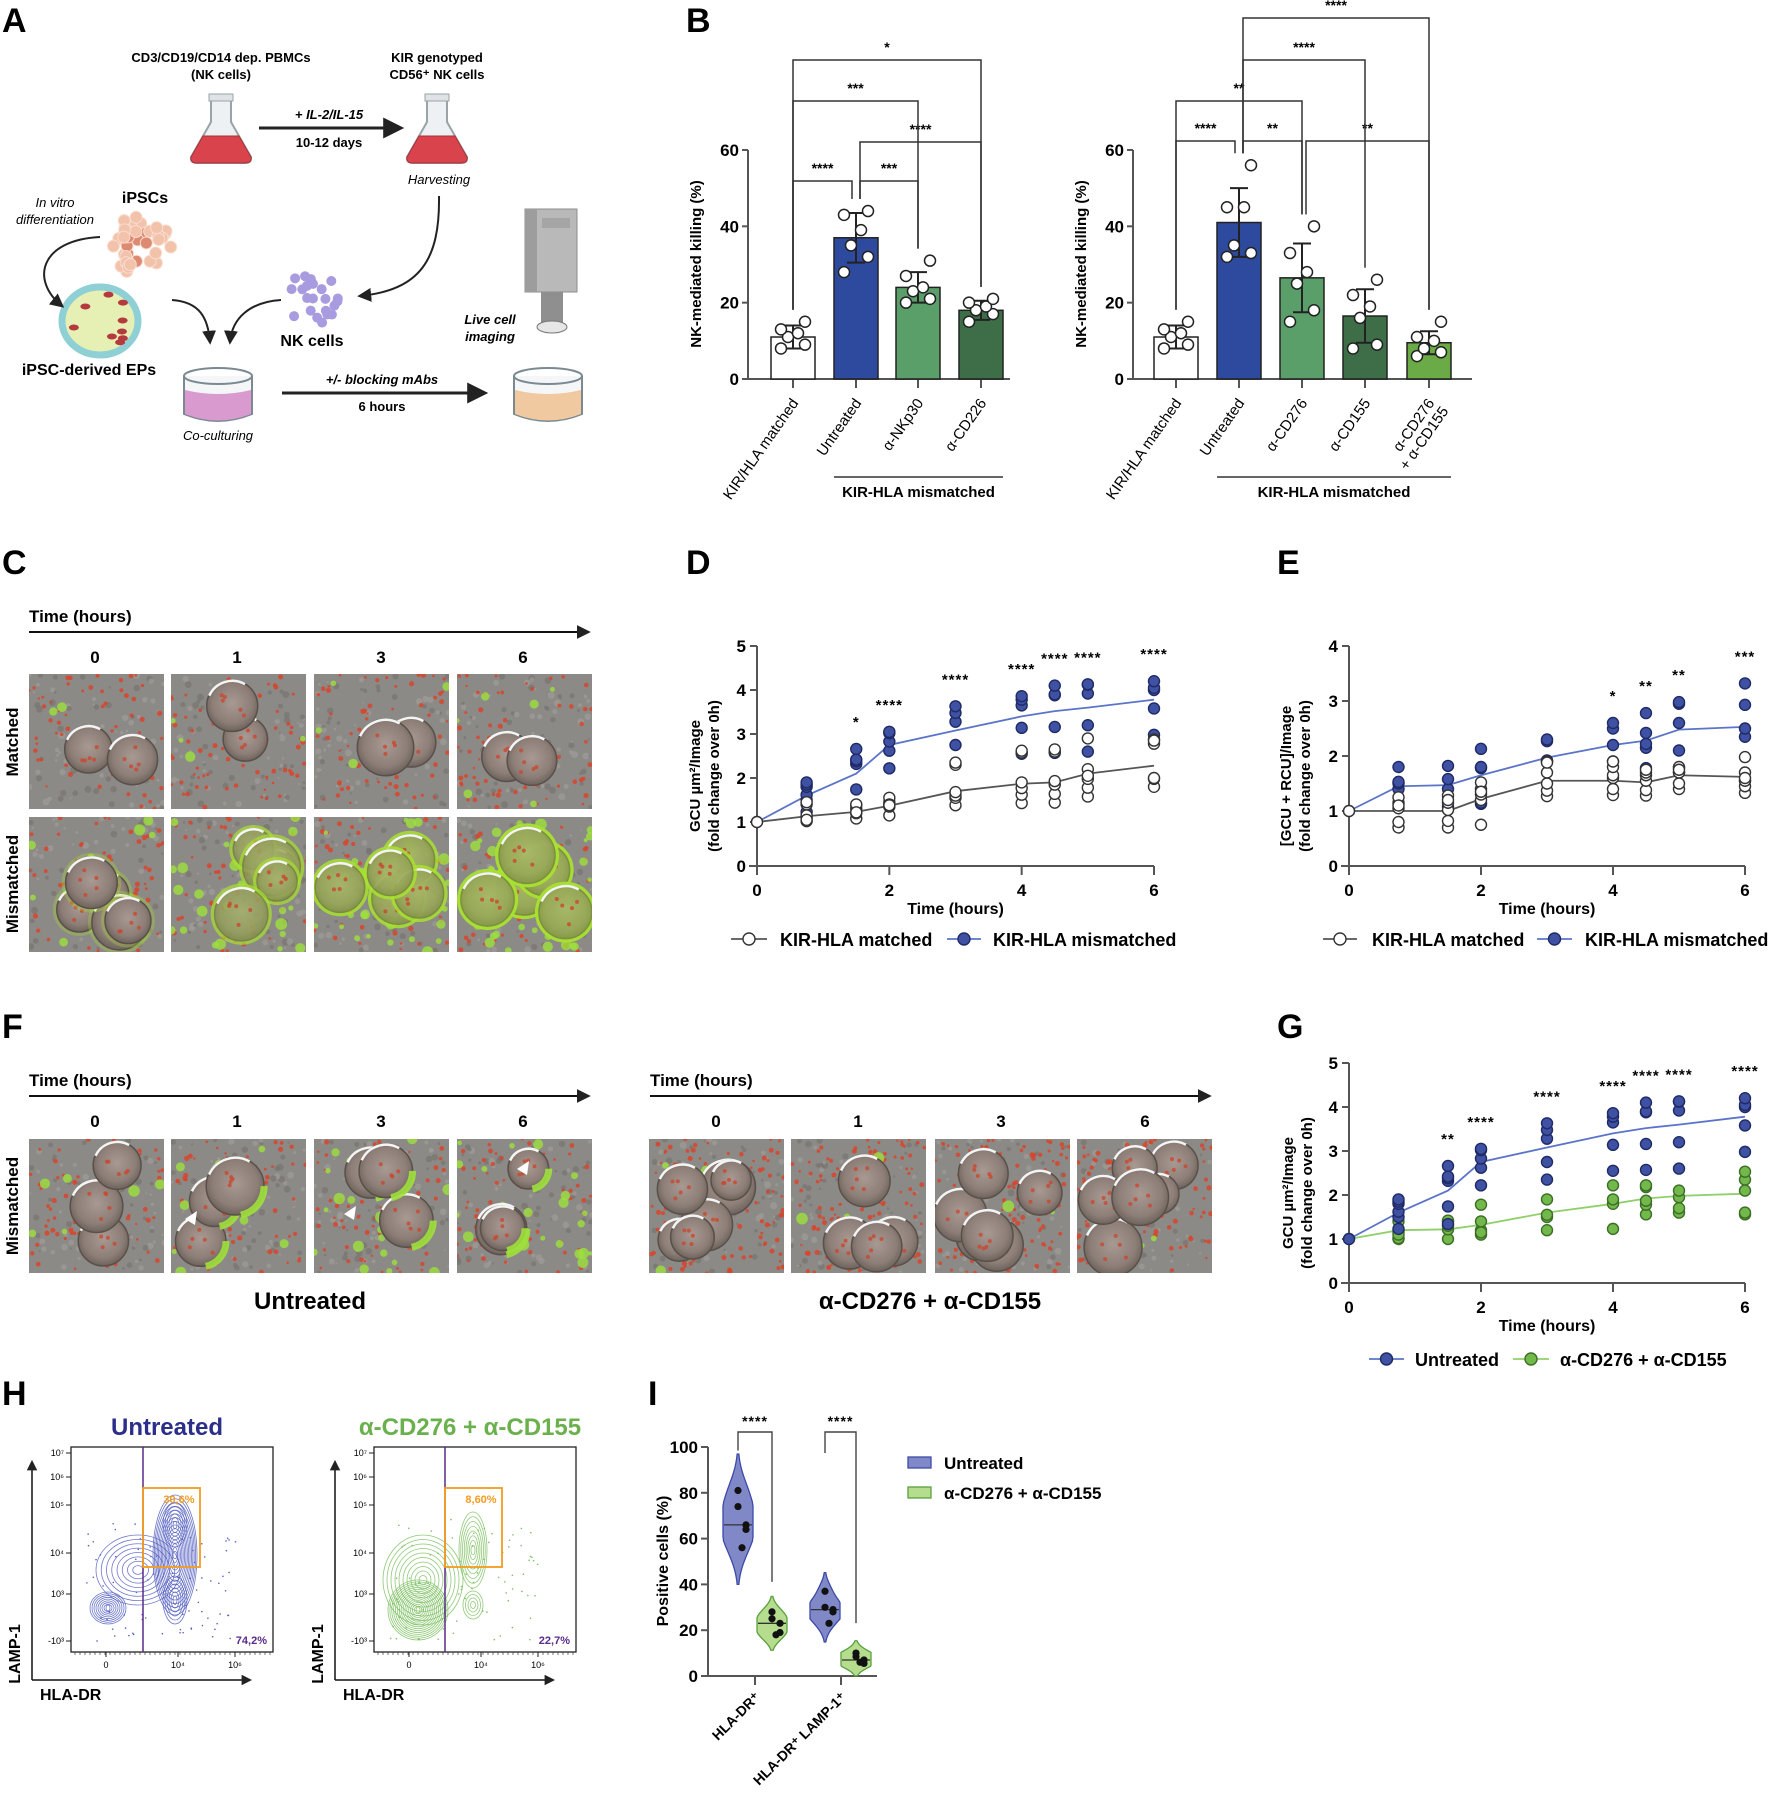 The image size is (1772, 1798). Describe the element at coordinates (1547, 909) in the screenshot. I see `x-axis-label: Time (hours)` at that location.